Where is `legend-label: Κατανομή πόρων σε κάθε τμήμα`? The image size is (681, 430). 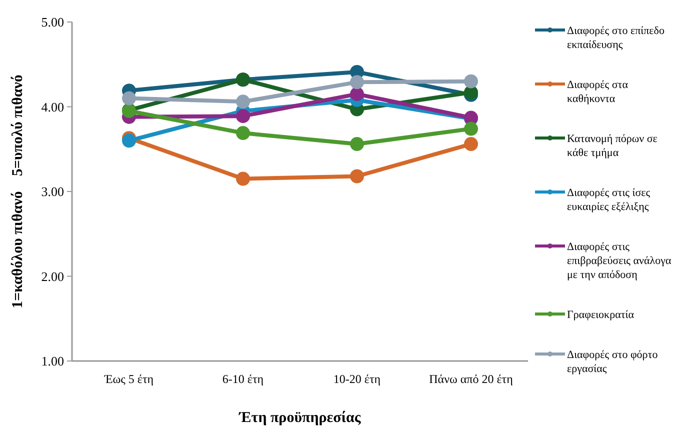
legend-label: Κατανομή πόρων σε κάθε τμήμα is located at coordinates (612, 145).